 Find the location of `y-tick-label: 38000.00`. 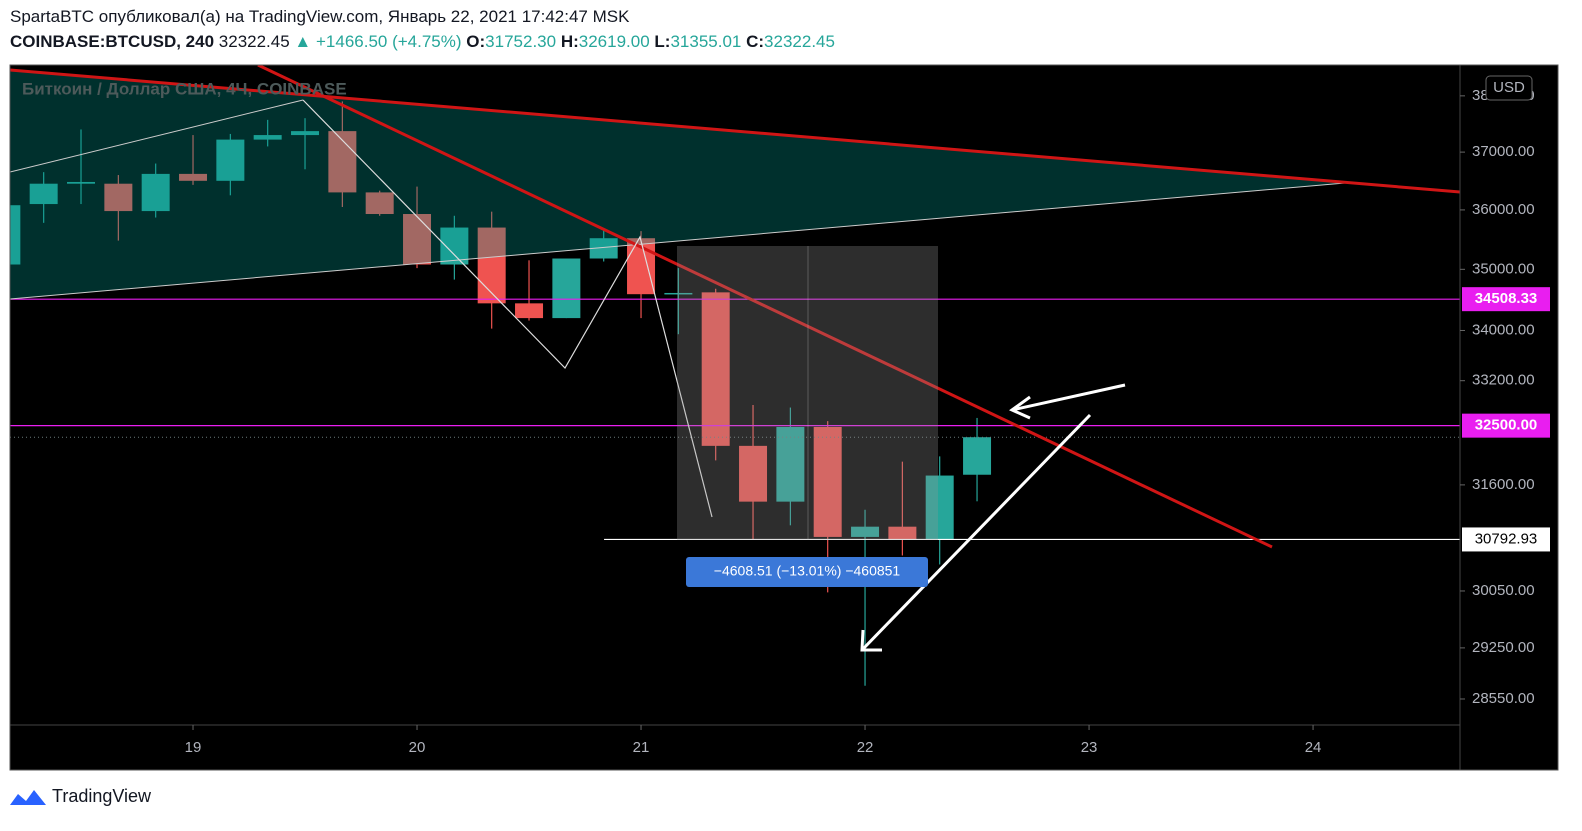

y-tick-label: 38000.00 is located at coordinates (1503, 95).